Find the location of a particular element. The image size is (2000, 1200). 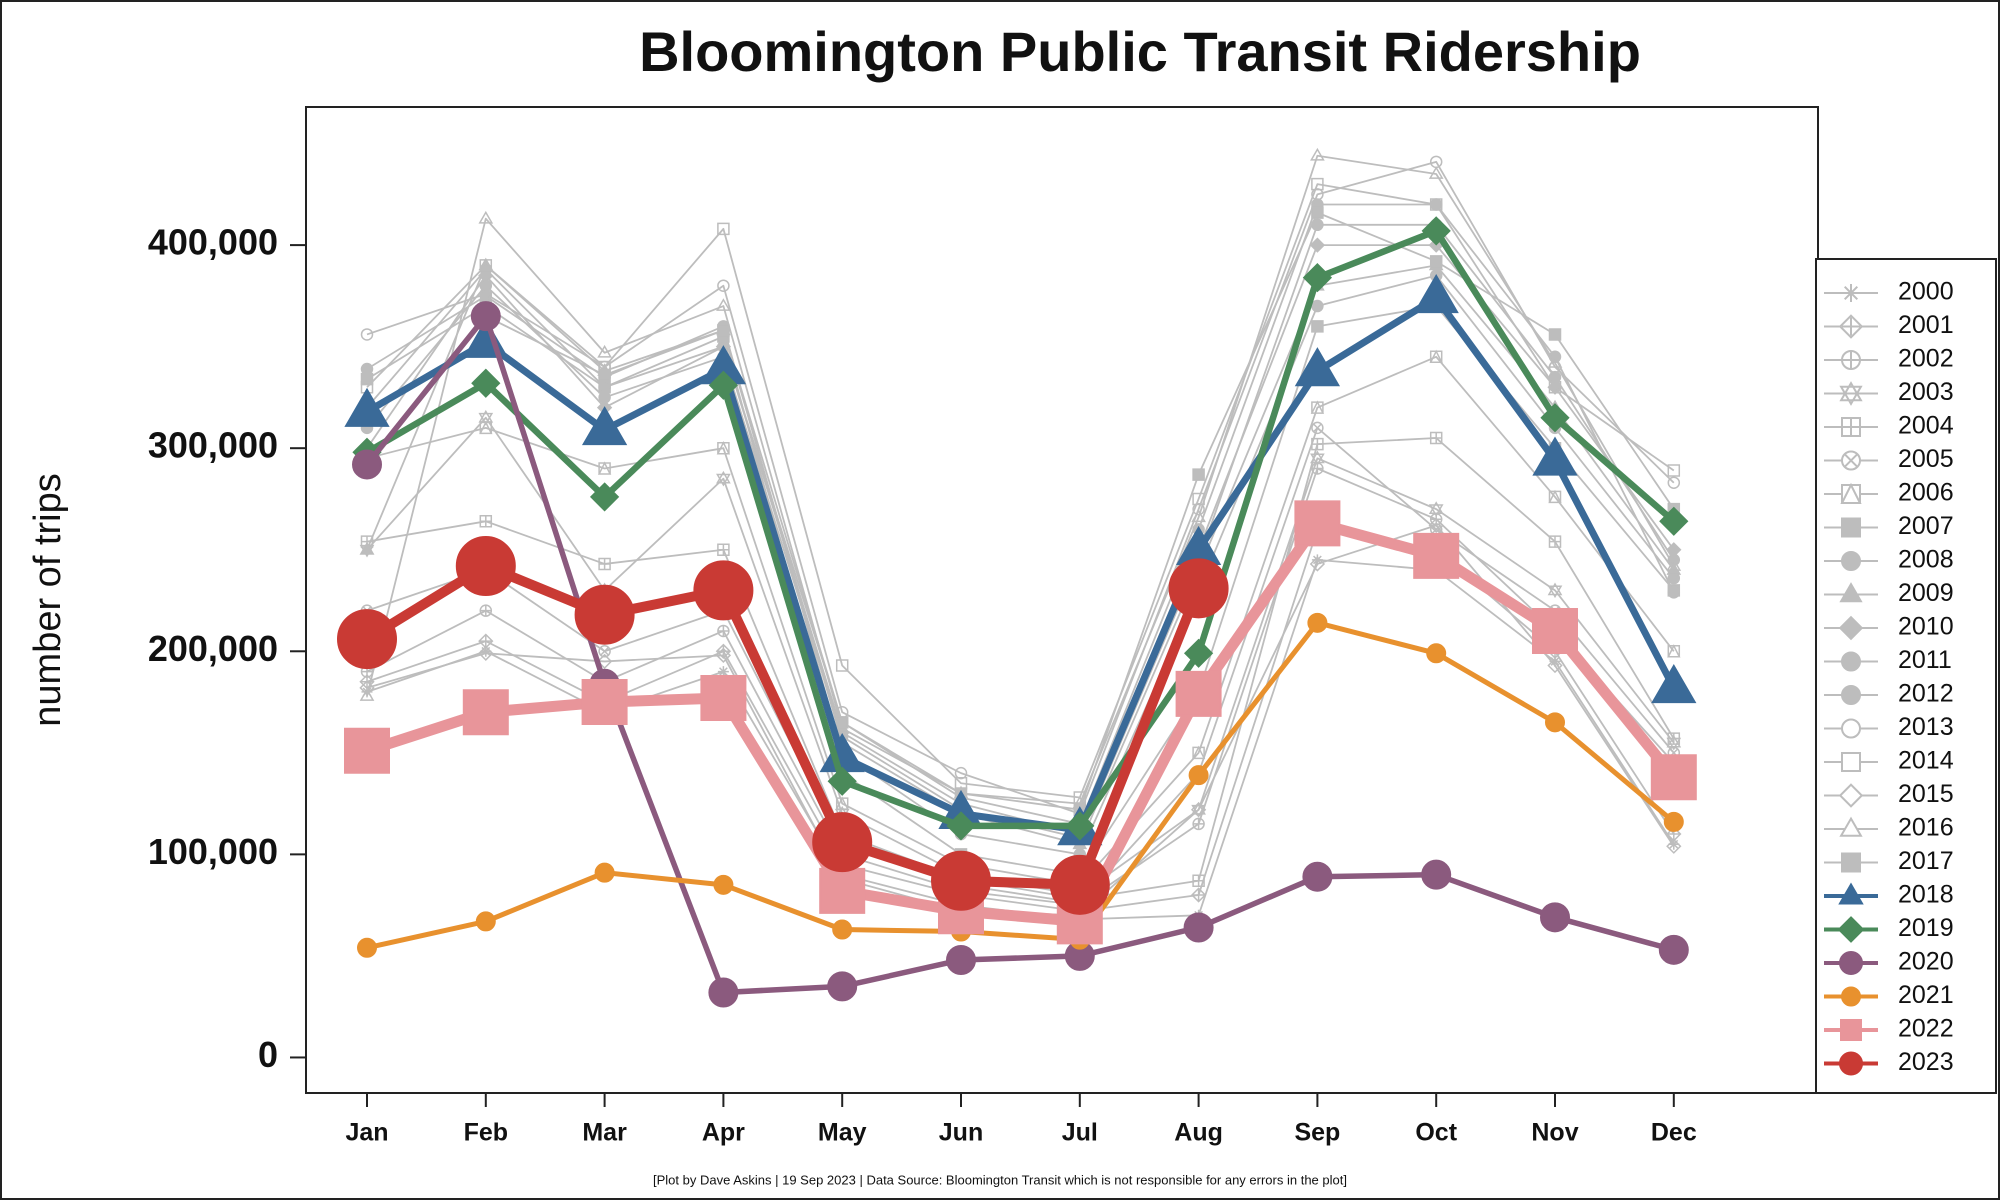

chart-title: Bloomington Public Transit Ridership is located at coordinates (1140, 51).